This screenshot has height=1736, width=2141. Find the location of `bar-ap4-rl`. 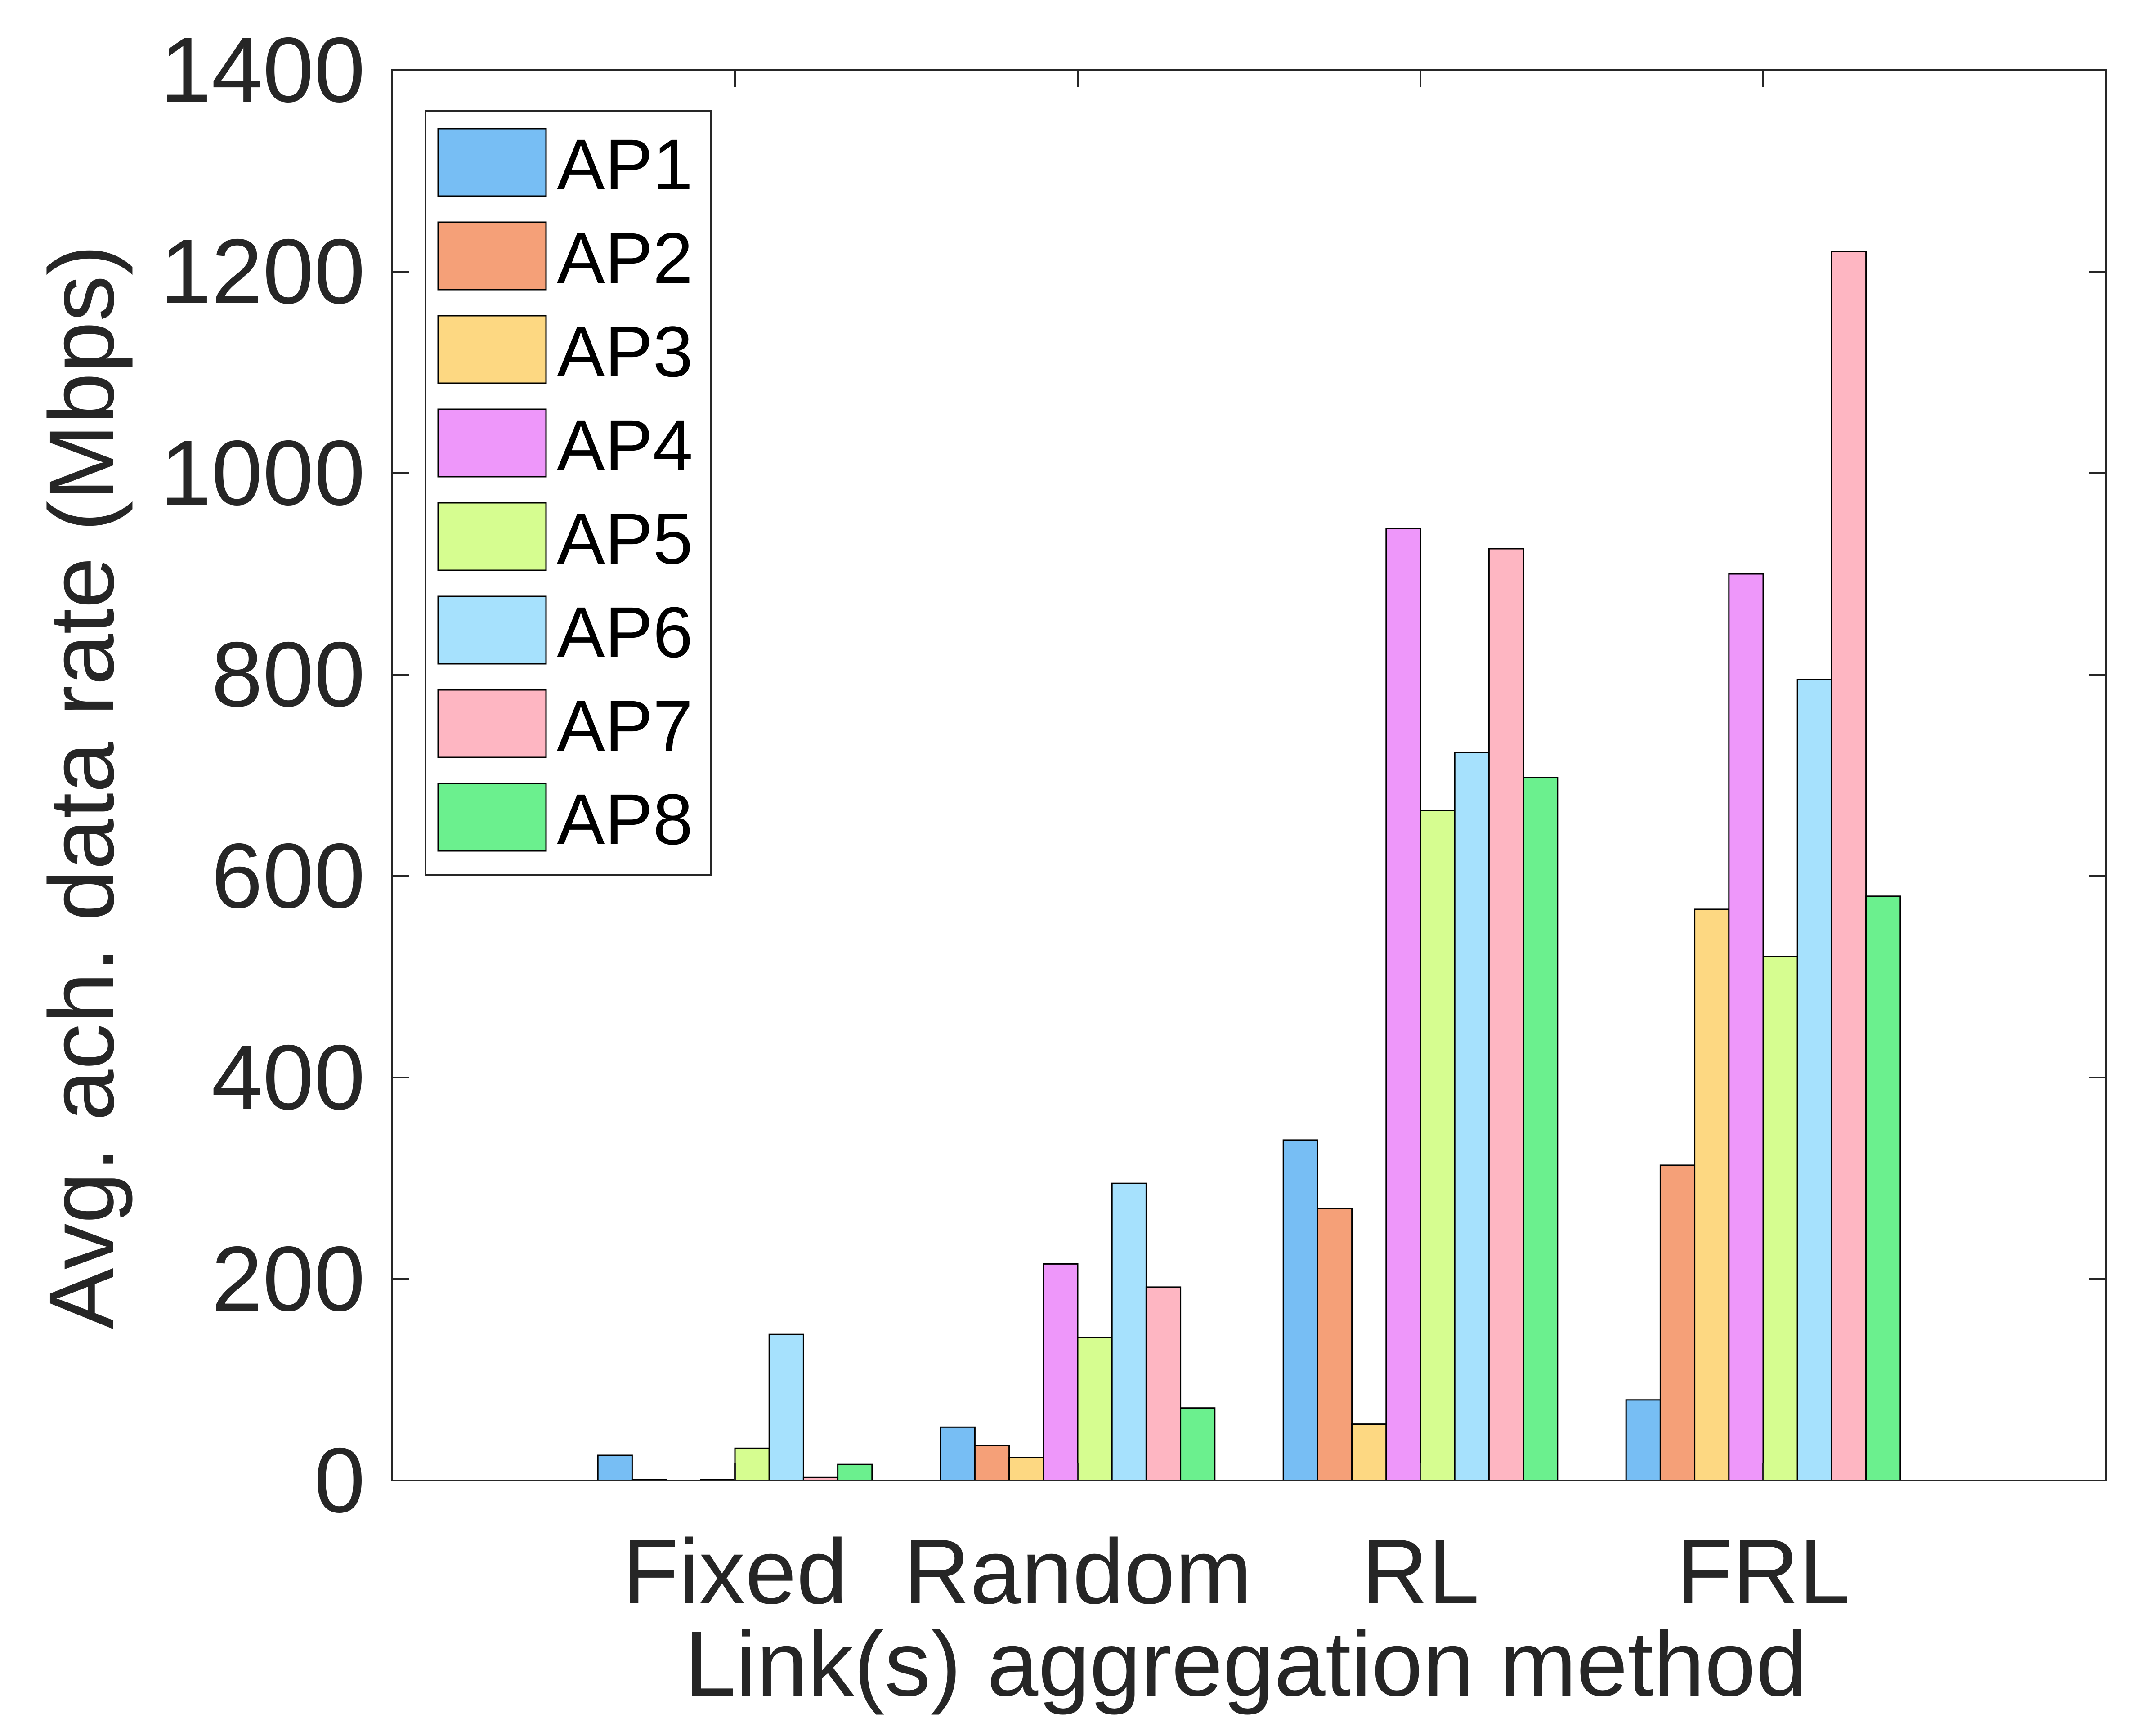

bar-ap4-rl is located at coordinates (1403, 1004).